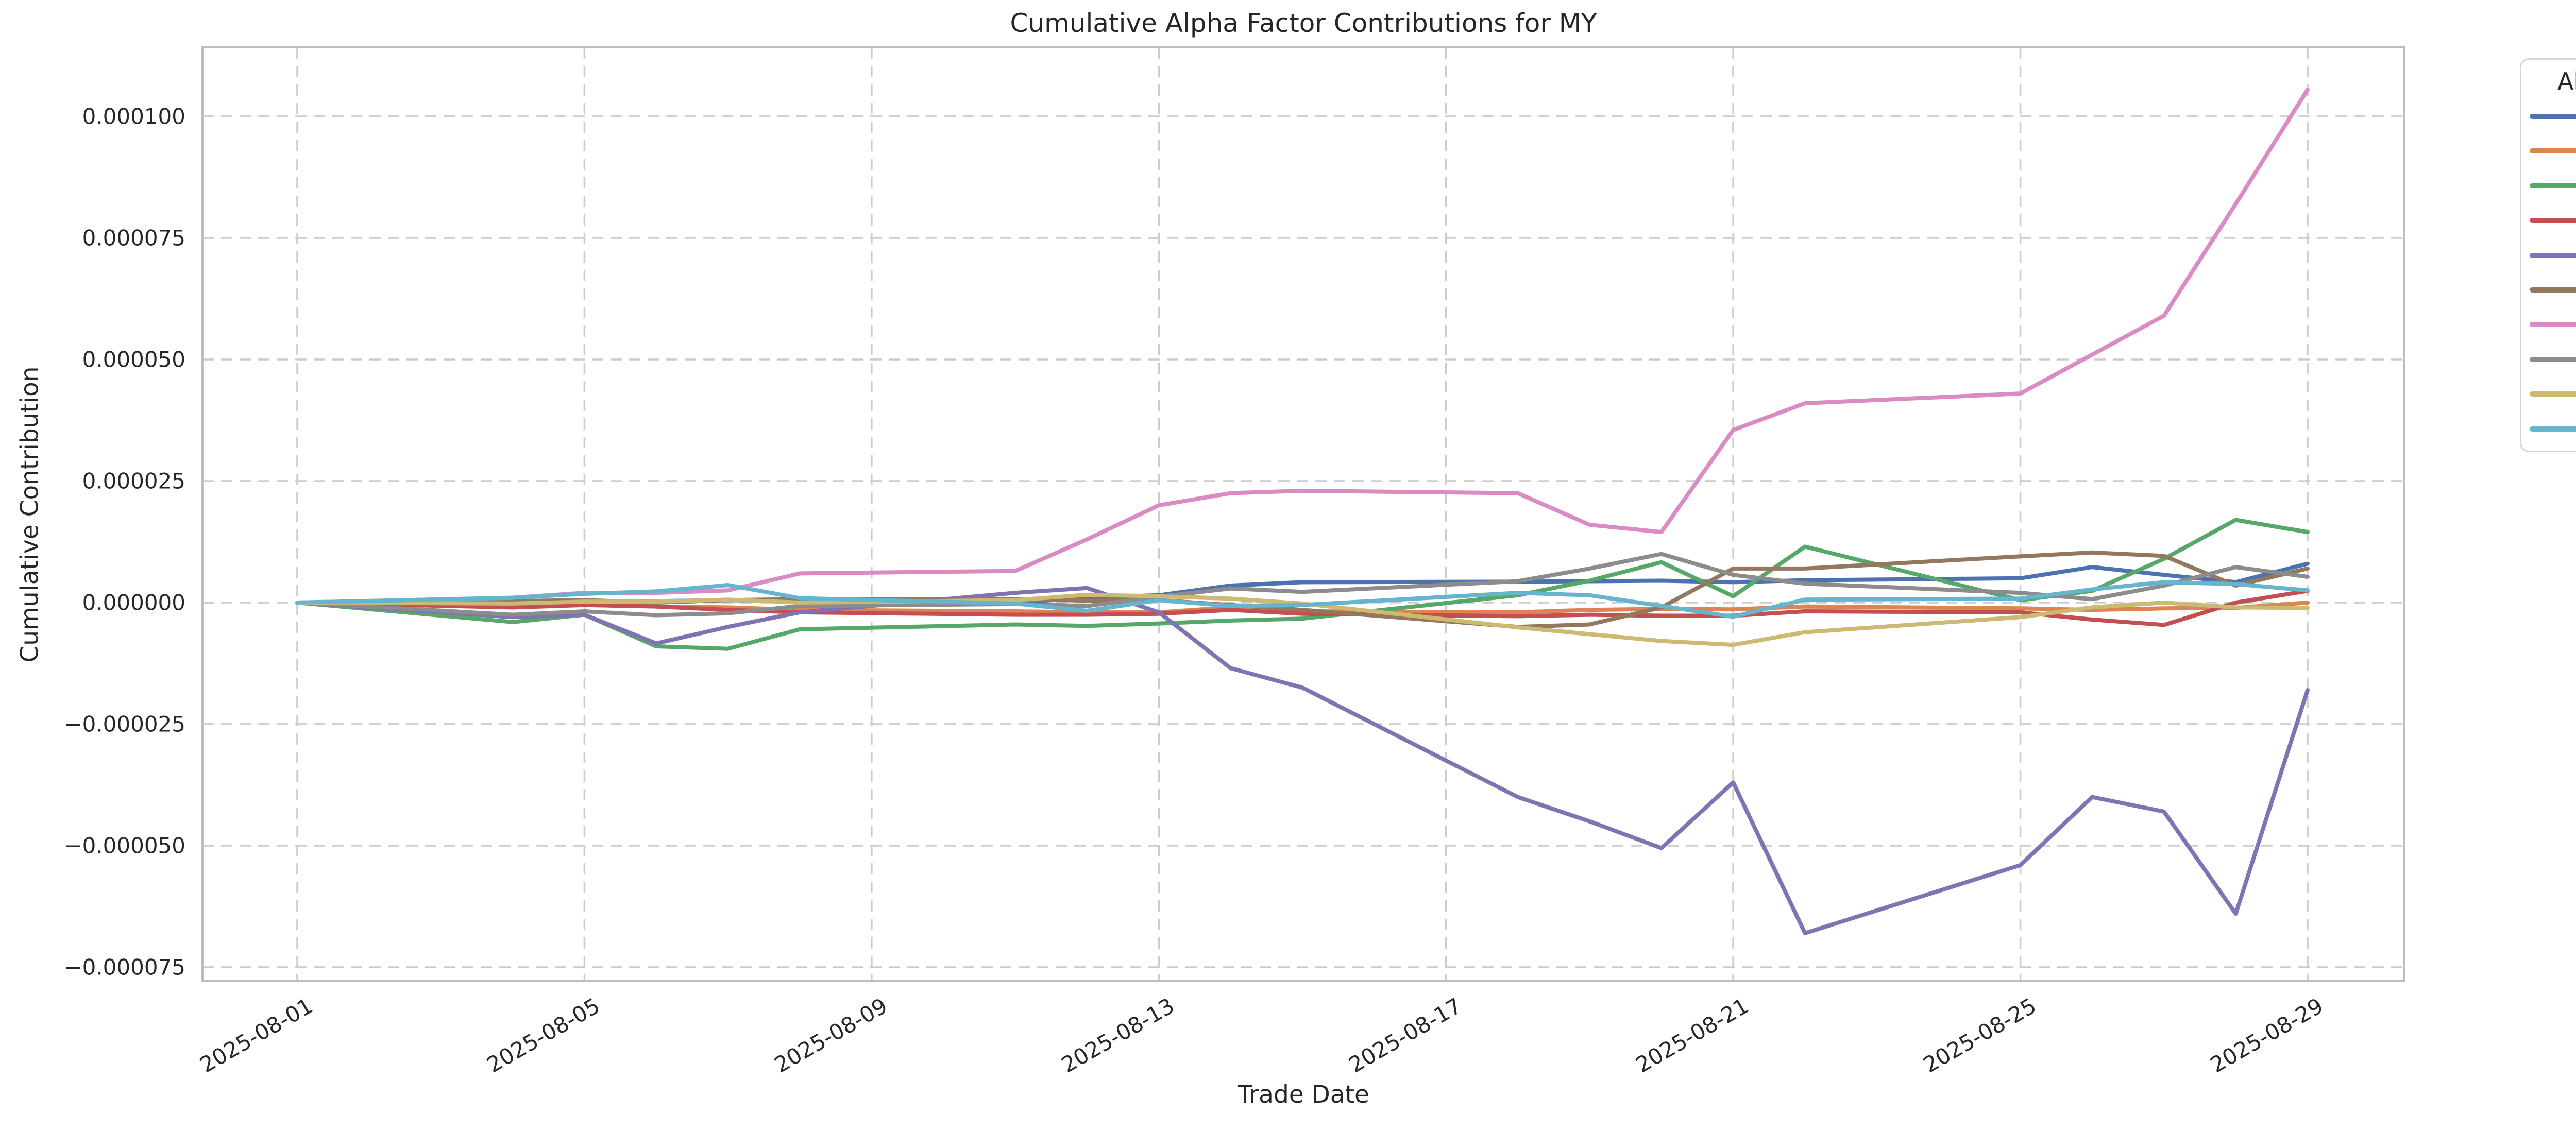  I want to click on legend-item-linkage: linkage, so click(2548, 150).